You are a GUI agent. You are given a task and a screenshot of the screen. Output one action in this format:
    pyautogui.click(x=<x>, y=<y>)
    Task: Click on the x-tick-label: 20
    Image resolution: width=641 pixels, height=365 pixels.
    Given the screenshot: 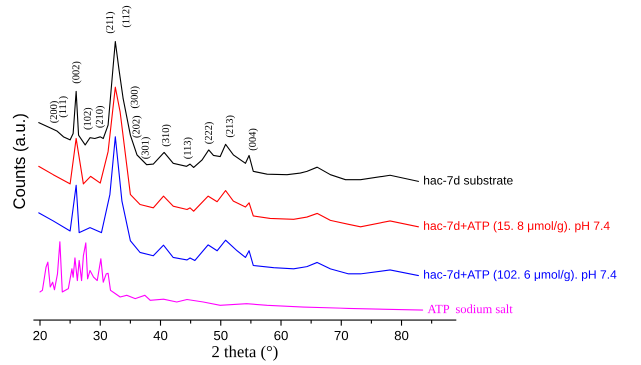 What is the action you would take?
    pyautogui.click(x=40, y=335)
    